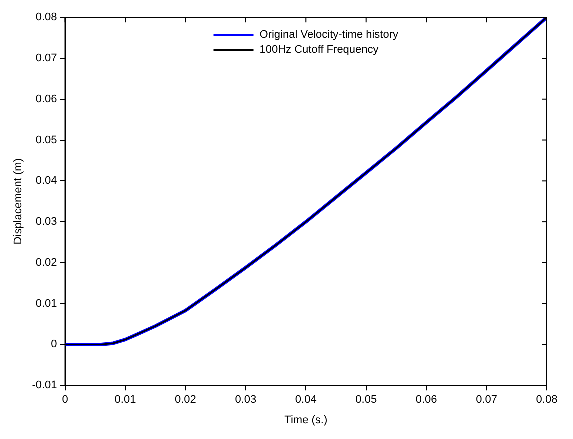 The image size is (573, 439). I want to click on x-axis-title: Time (s.), so click(306, 420).